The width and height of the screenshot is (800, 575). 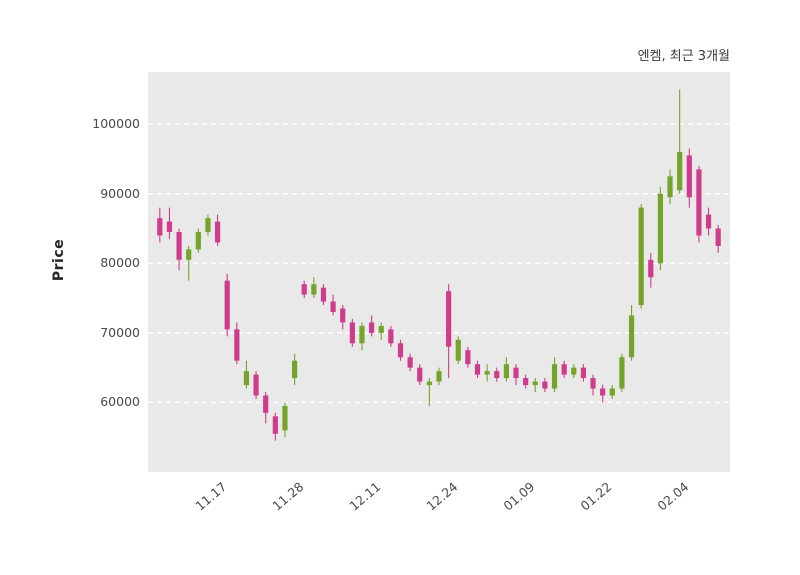 I want to click on y-tick-label: 60000, so click(x=120, y=402).